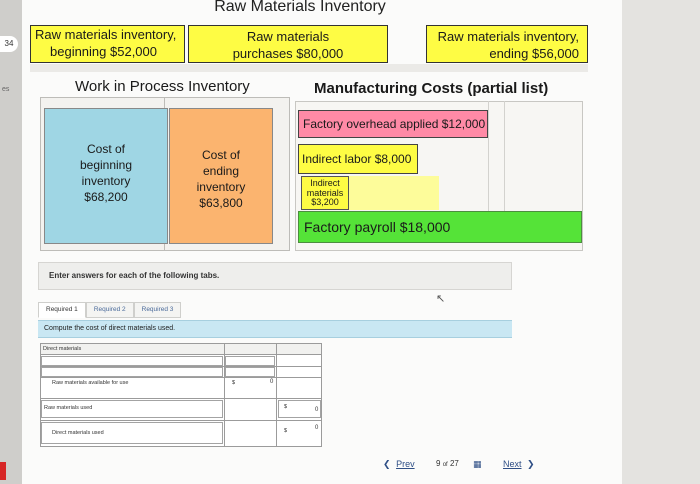 Image resolution: width=700 pixels, height=484 pixels. What do you see at coordinates (358, 159) in the screenshot?
I see `indirect-labor-box: Indirect labor $8,000` at bounding box center [358, 159].